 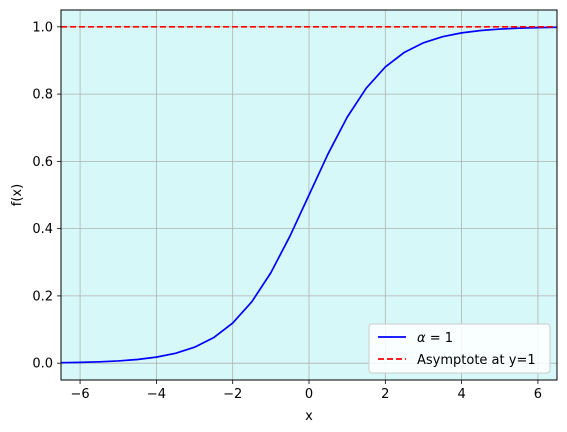 I want to click on y-tick-label: 0.0, so click(x=42, y=364).